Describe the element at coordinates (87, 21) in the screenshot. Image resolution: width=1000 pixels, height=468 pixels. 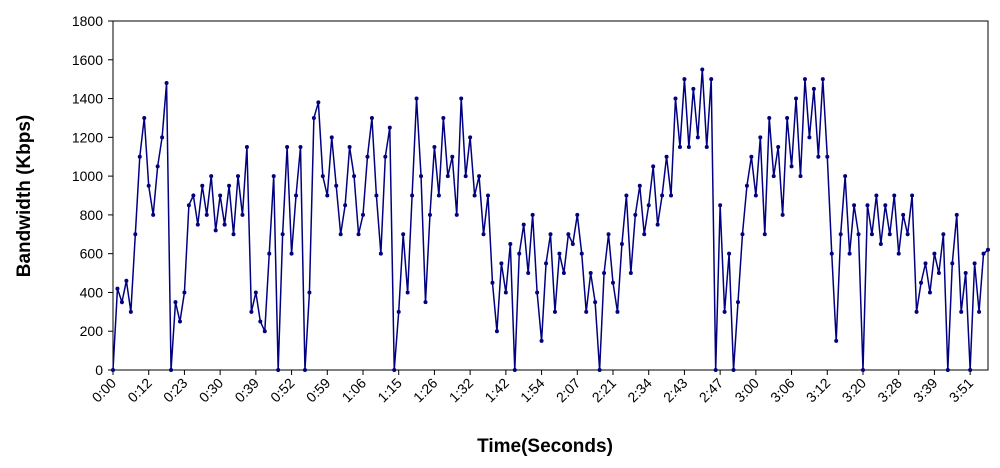
I see `y-tick-label: 1800` at that location.